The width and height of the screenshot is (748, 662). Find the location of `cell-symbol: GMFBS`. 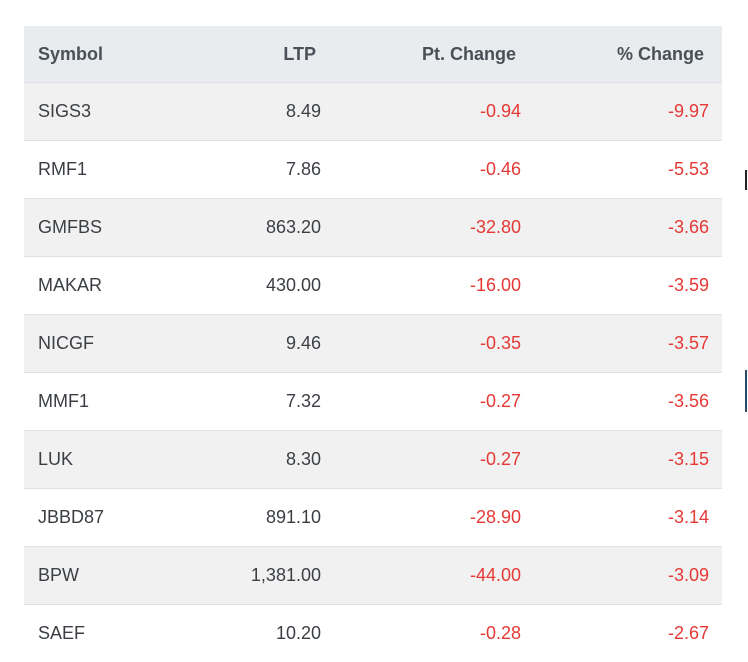

cell-symbol: GMFBS is located at coordinates (70, 227).